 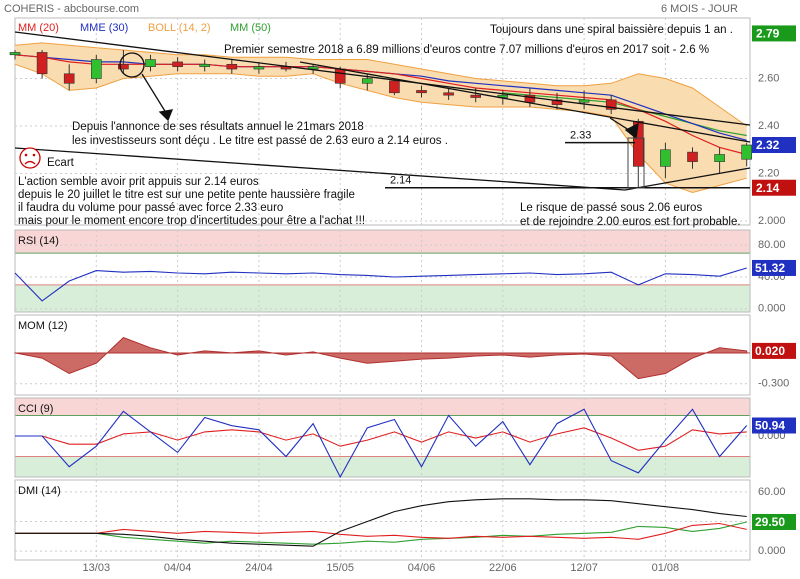 I want to click on gap-box, so click(x=636, y=163).